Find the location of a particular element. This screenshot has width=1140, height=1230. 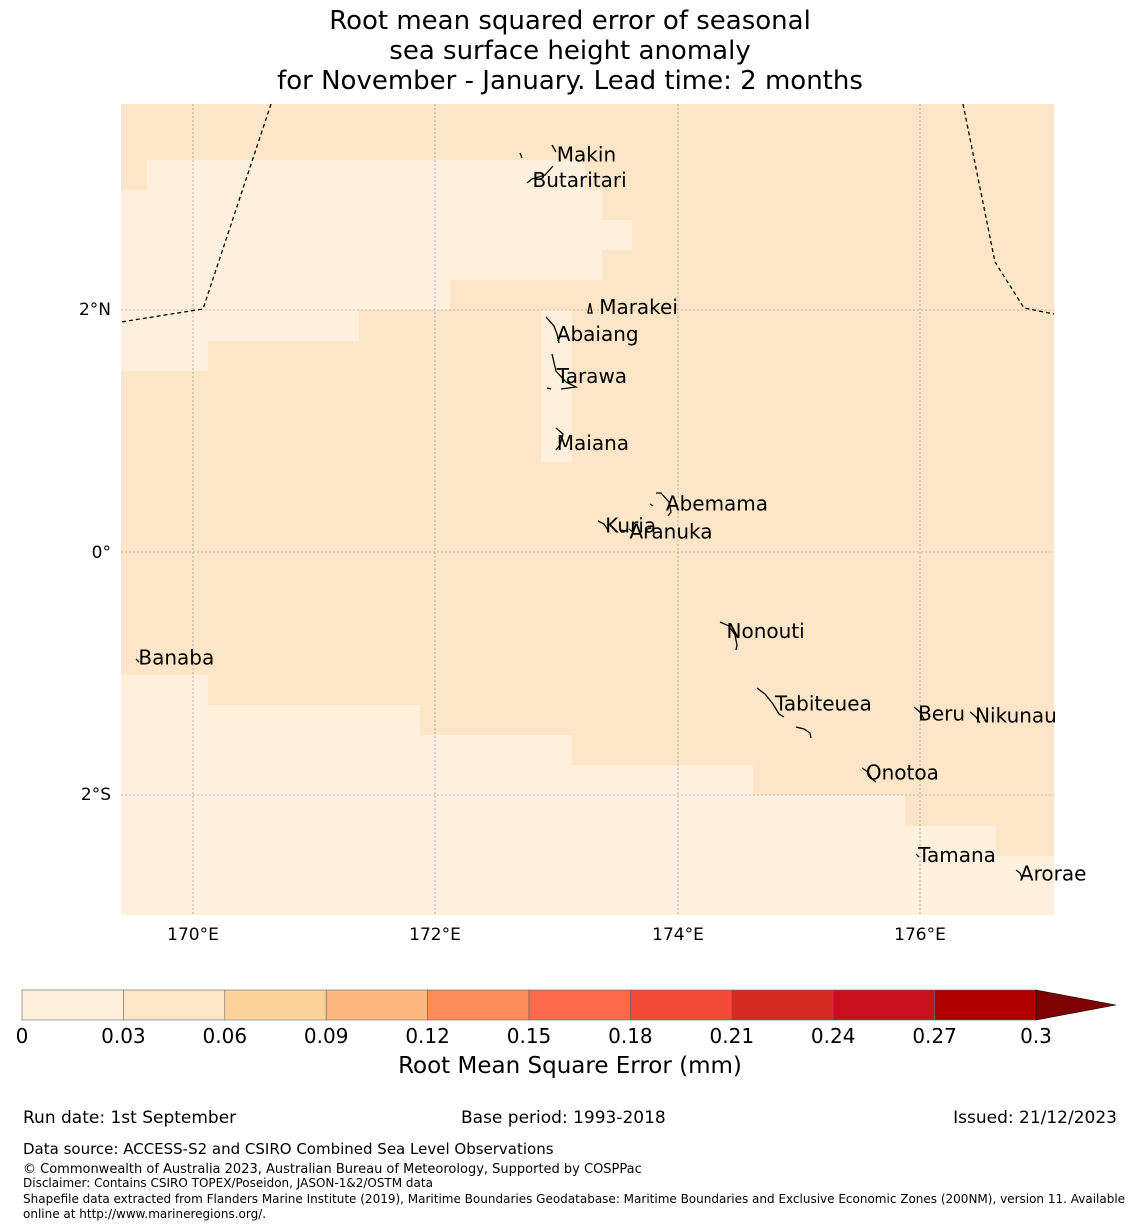

lon-tick-label: 170°E is located at coordinates (193, 935).